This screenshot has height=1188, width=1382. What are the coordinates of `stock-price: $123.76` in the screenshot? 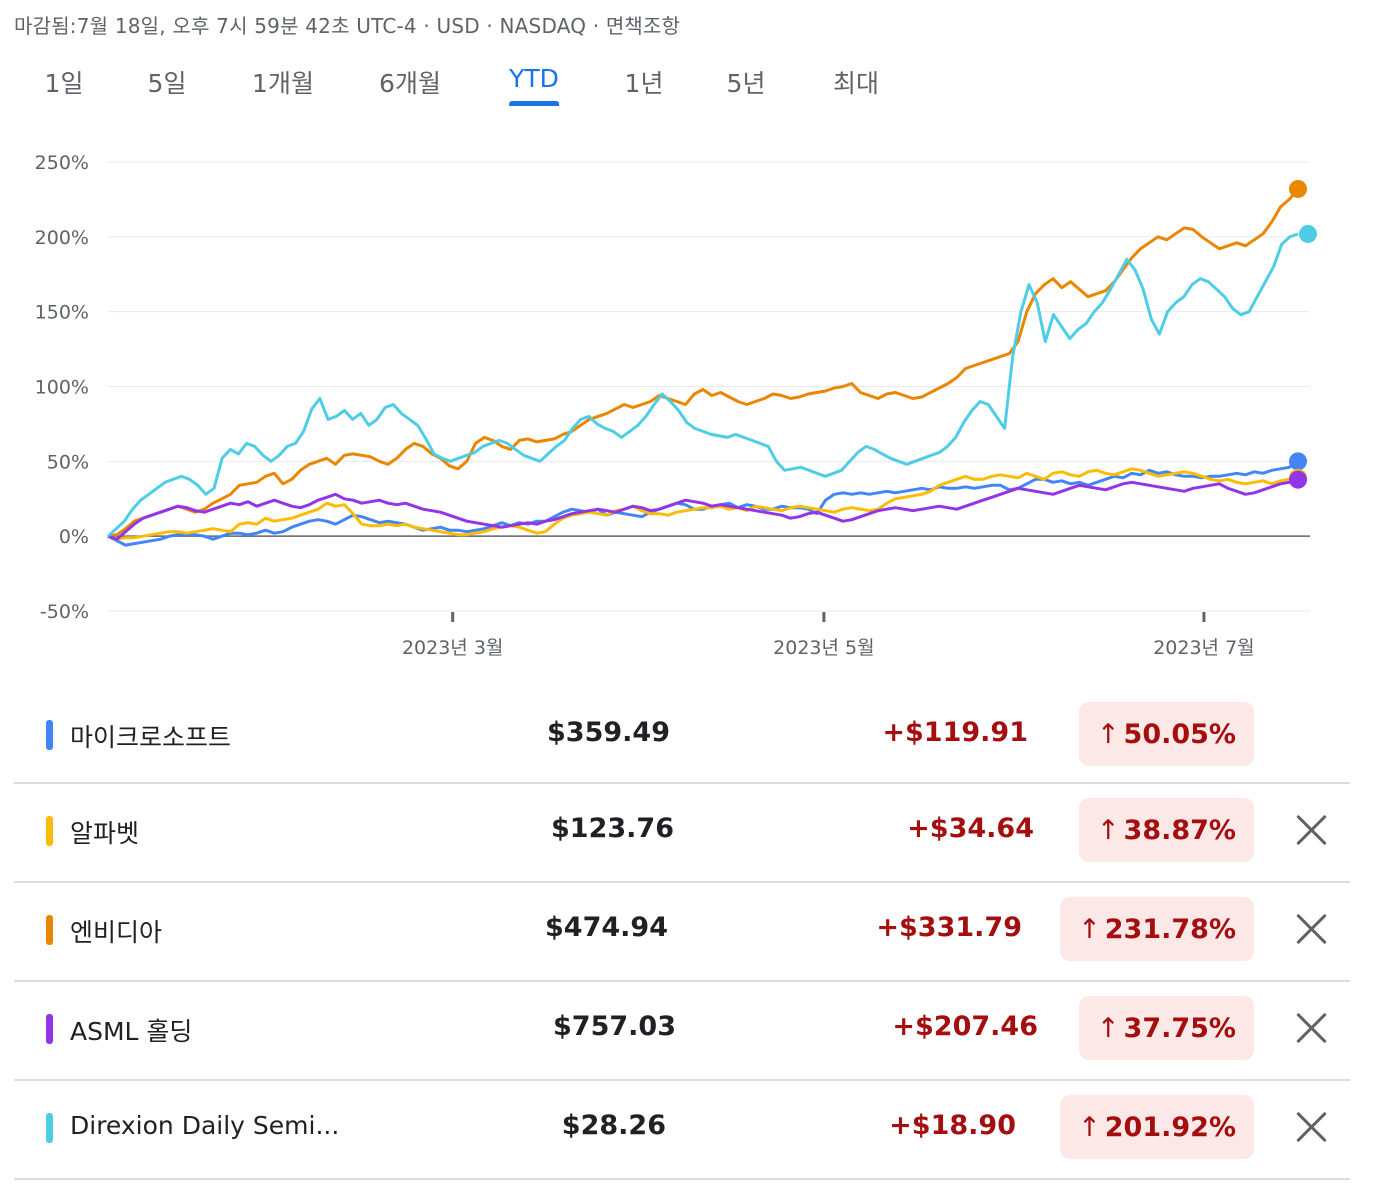 It's located at (612, 828).